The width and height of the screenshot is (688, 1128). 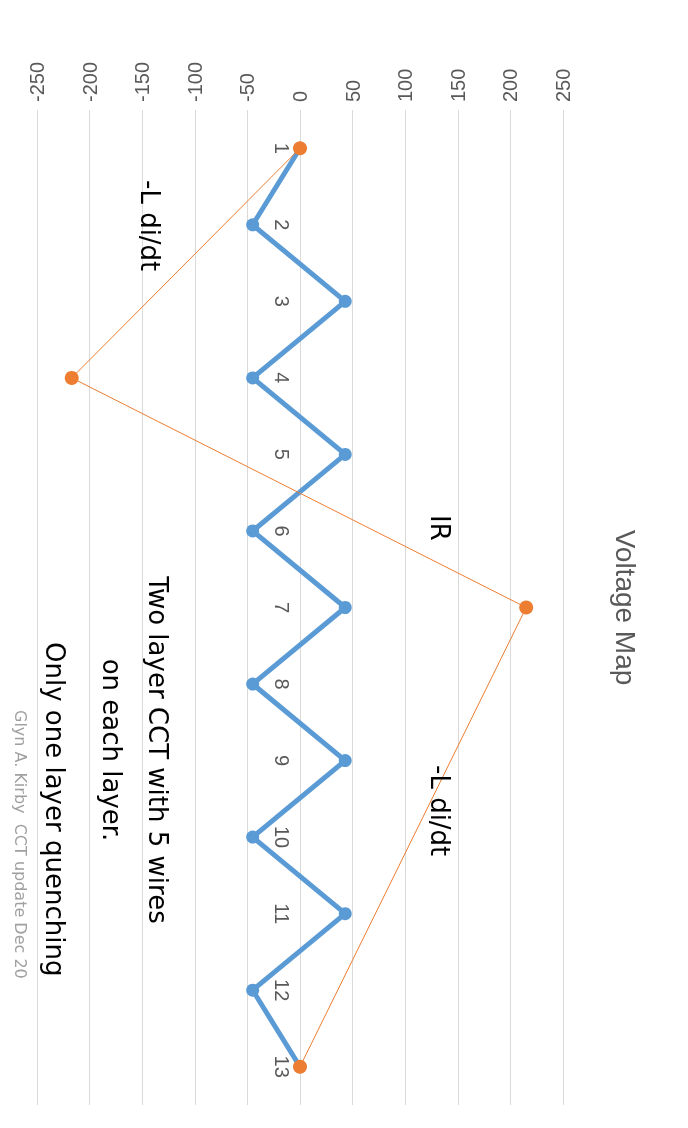 What do you see at coordinates (282, 761) in the screenshot?
I see `y-tick-label: 9` at bounding box center [282, 761].